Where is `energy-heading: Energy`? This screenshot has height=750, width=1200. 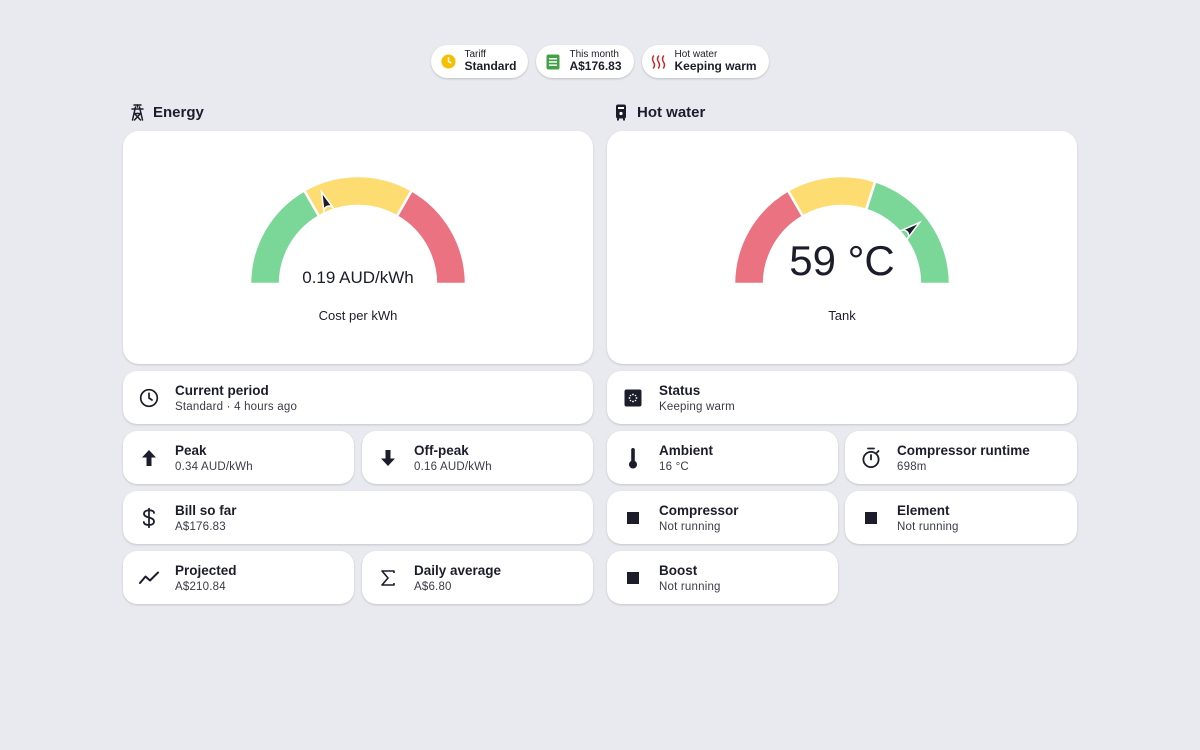
energy-heading: Energy is located at coordinates (166, 112).